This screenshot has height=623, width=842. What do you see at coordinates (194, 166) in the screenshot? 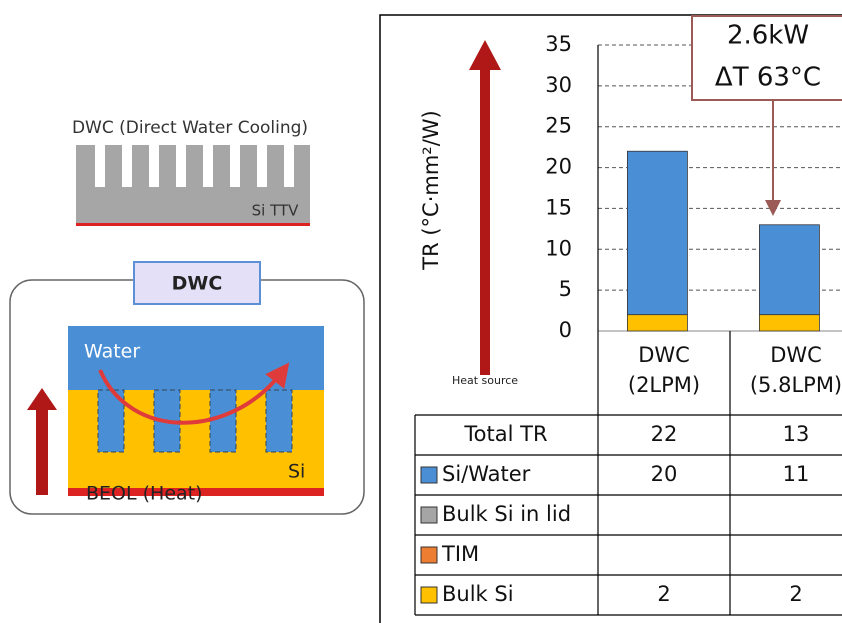
I see `fins` at bounding box center [194, 166].